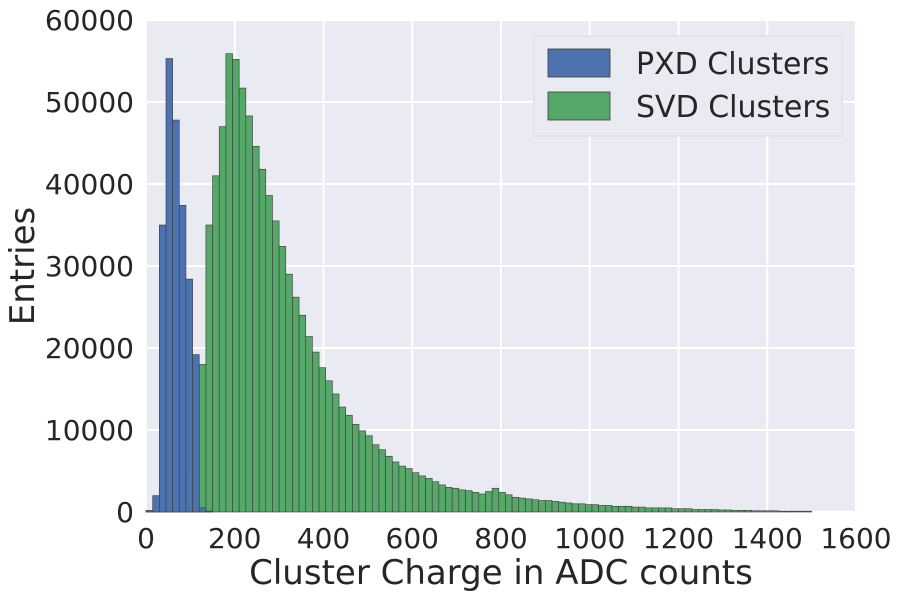 This screenshot has width=897, height=598. What do you see at coordinates (579, 106) in the screenshot?
I see `legend-swatch-svd` at bounding box center [579, 106].